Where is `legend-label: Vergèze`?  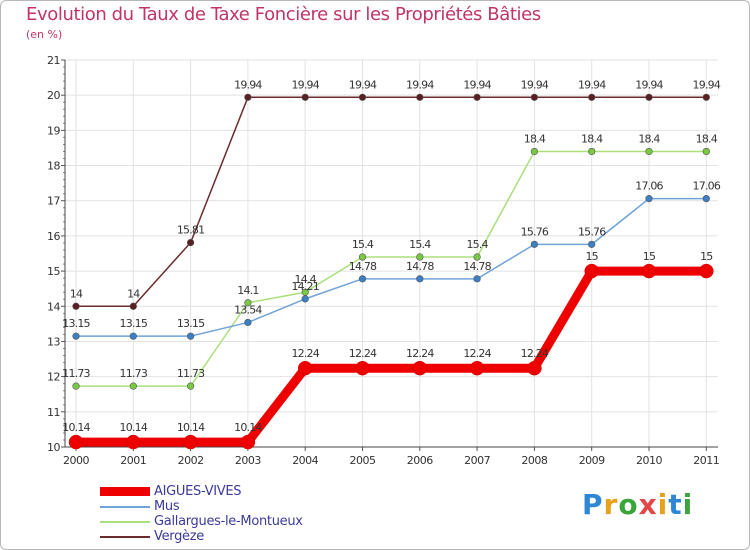
legend-label: Vergèze is located at coordinates (179, 536).